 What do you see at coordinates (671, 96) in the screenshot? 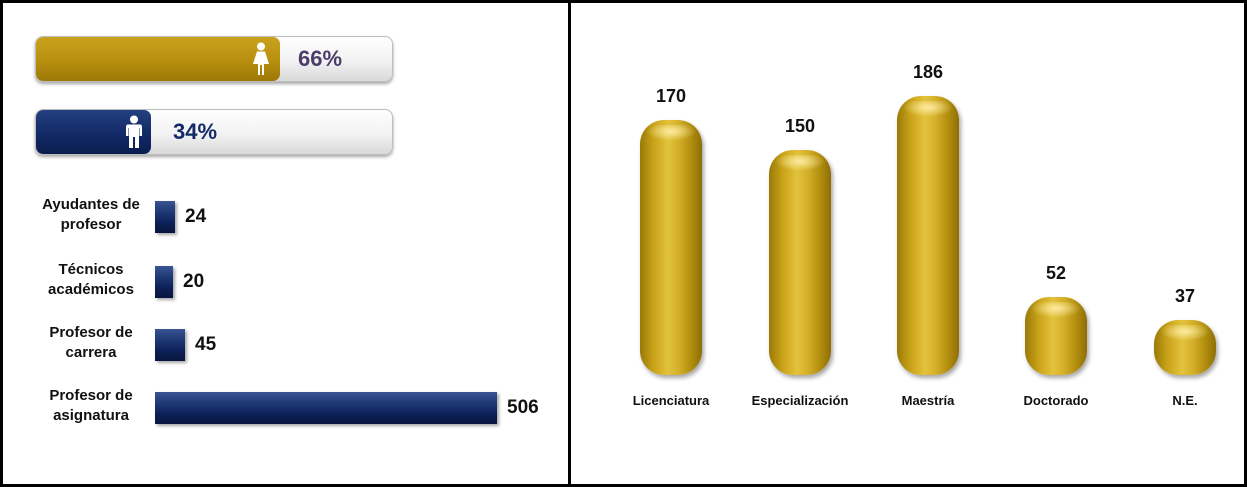
I see `education-value-label: 170` at bounding box center [671, 96].